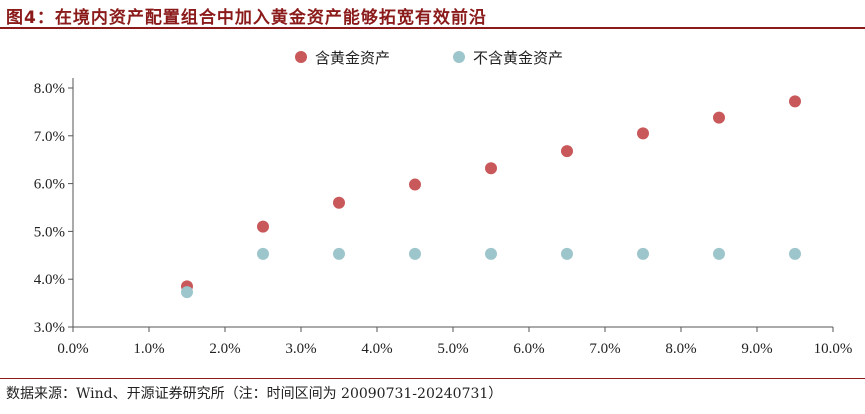 The image size is (865, 414). I want to click on x-tick-label: 10.0%, so click(833, 349).